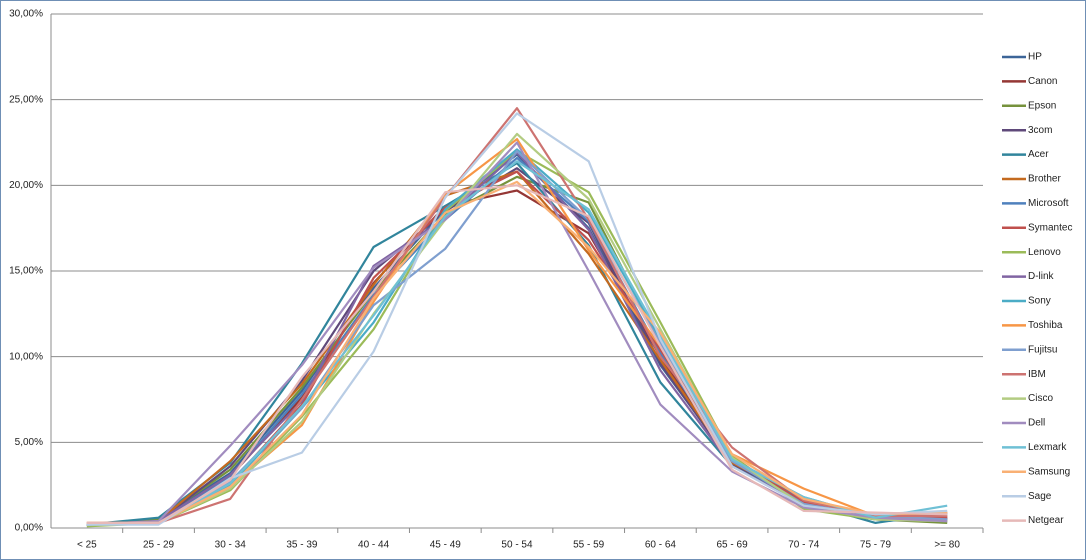  I want to click on legend-label: Samsung, so click(1049, 471).